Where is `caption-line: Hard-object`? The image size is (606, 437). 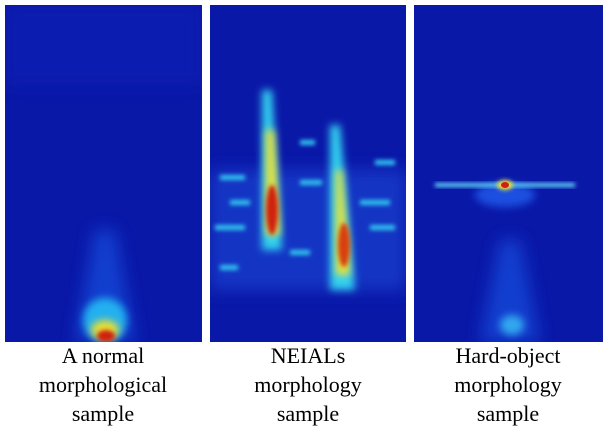
caption-line: Hard-object is located at coordinates (507, 355).